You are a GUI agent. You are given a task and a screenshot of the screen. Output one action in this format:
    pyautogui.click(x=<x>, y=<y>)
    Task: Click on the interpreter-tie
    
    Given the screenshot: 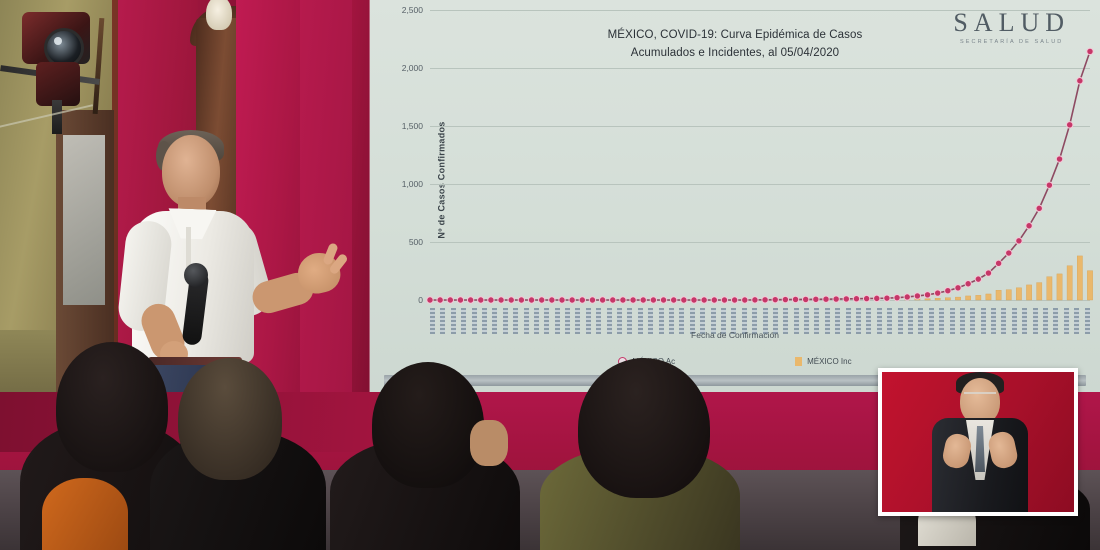 What is the action you would take?
    pyautogui.click(x=980, y=449)
    